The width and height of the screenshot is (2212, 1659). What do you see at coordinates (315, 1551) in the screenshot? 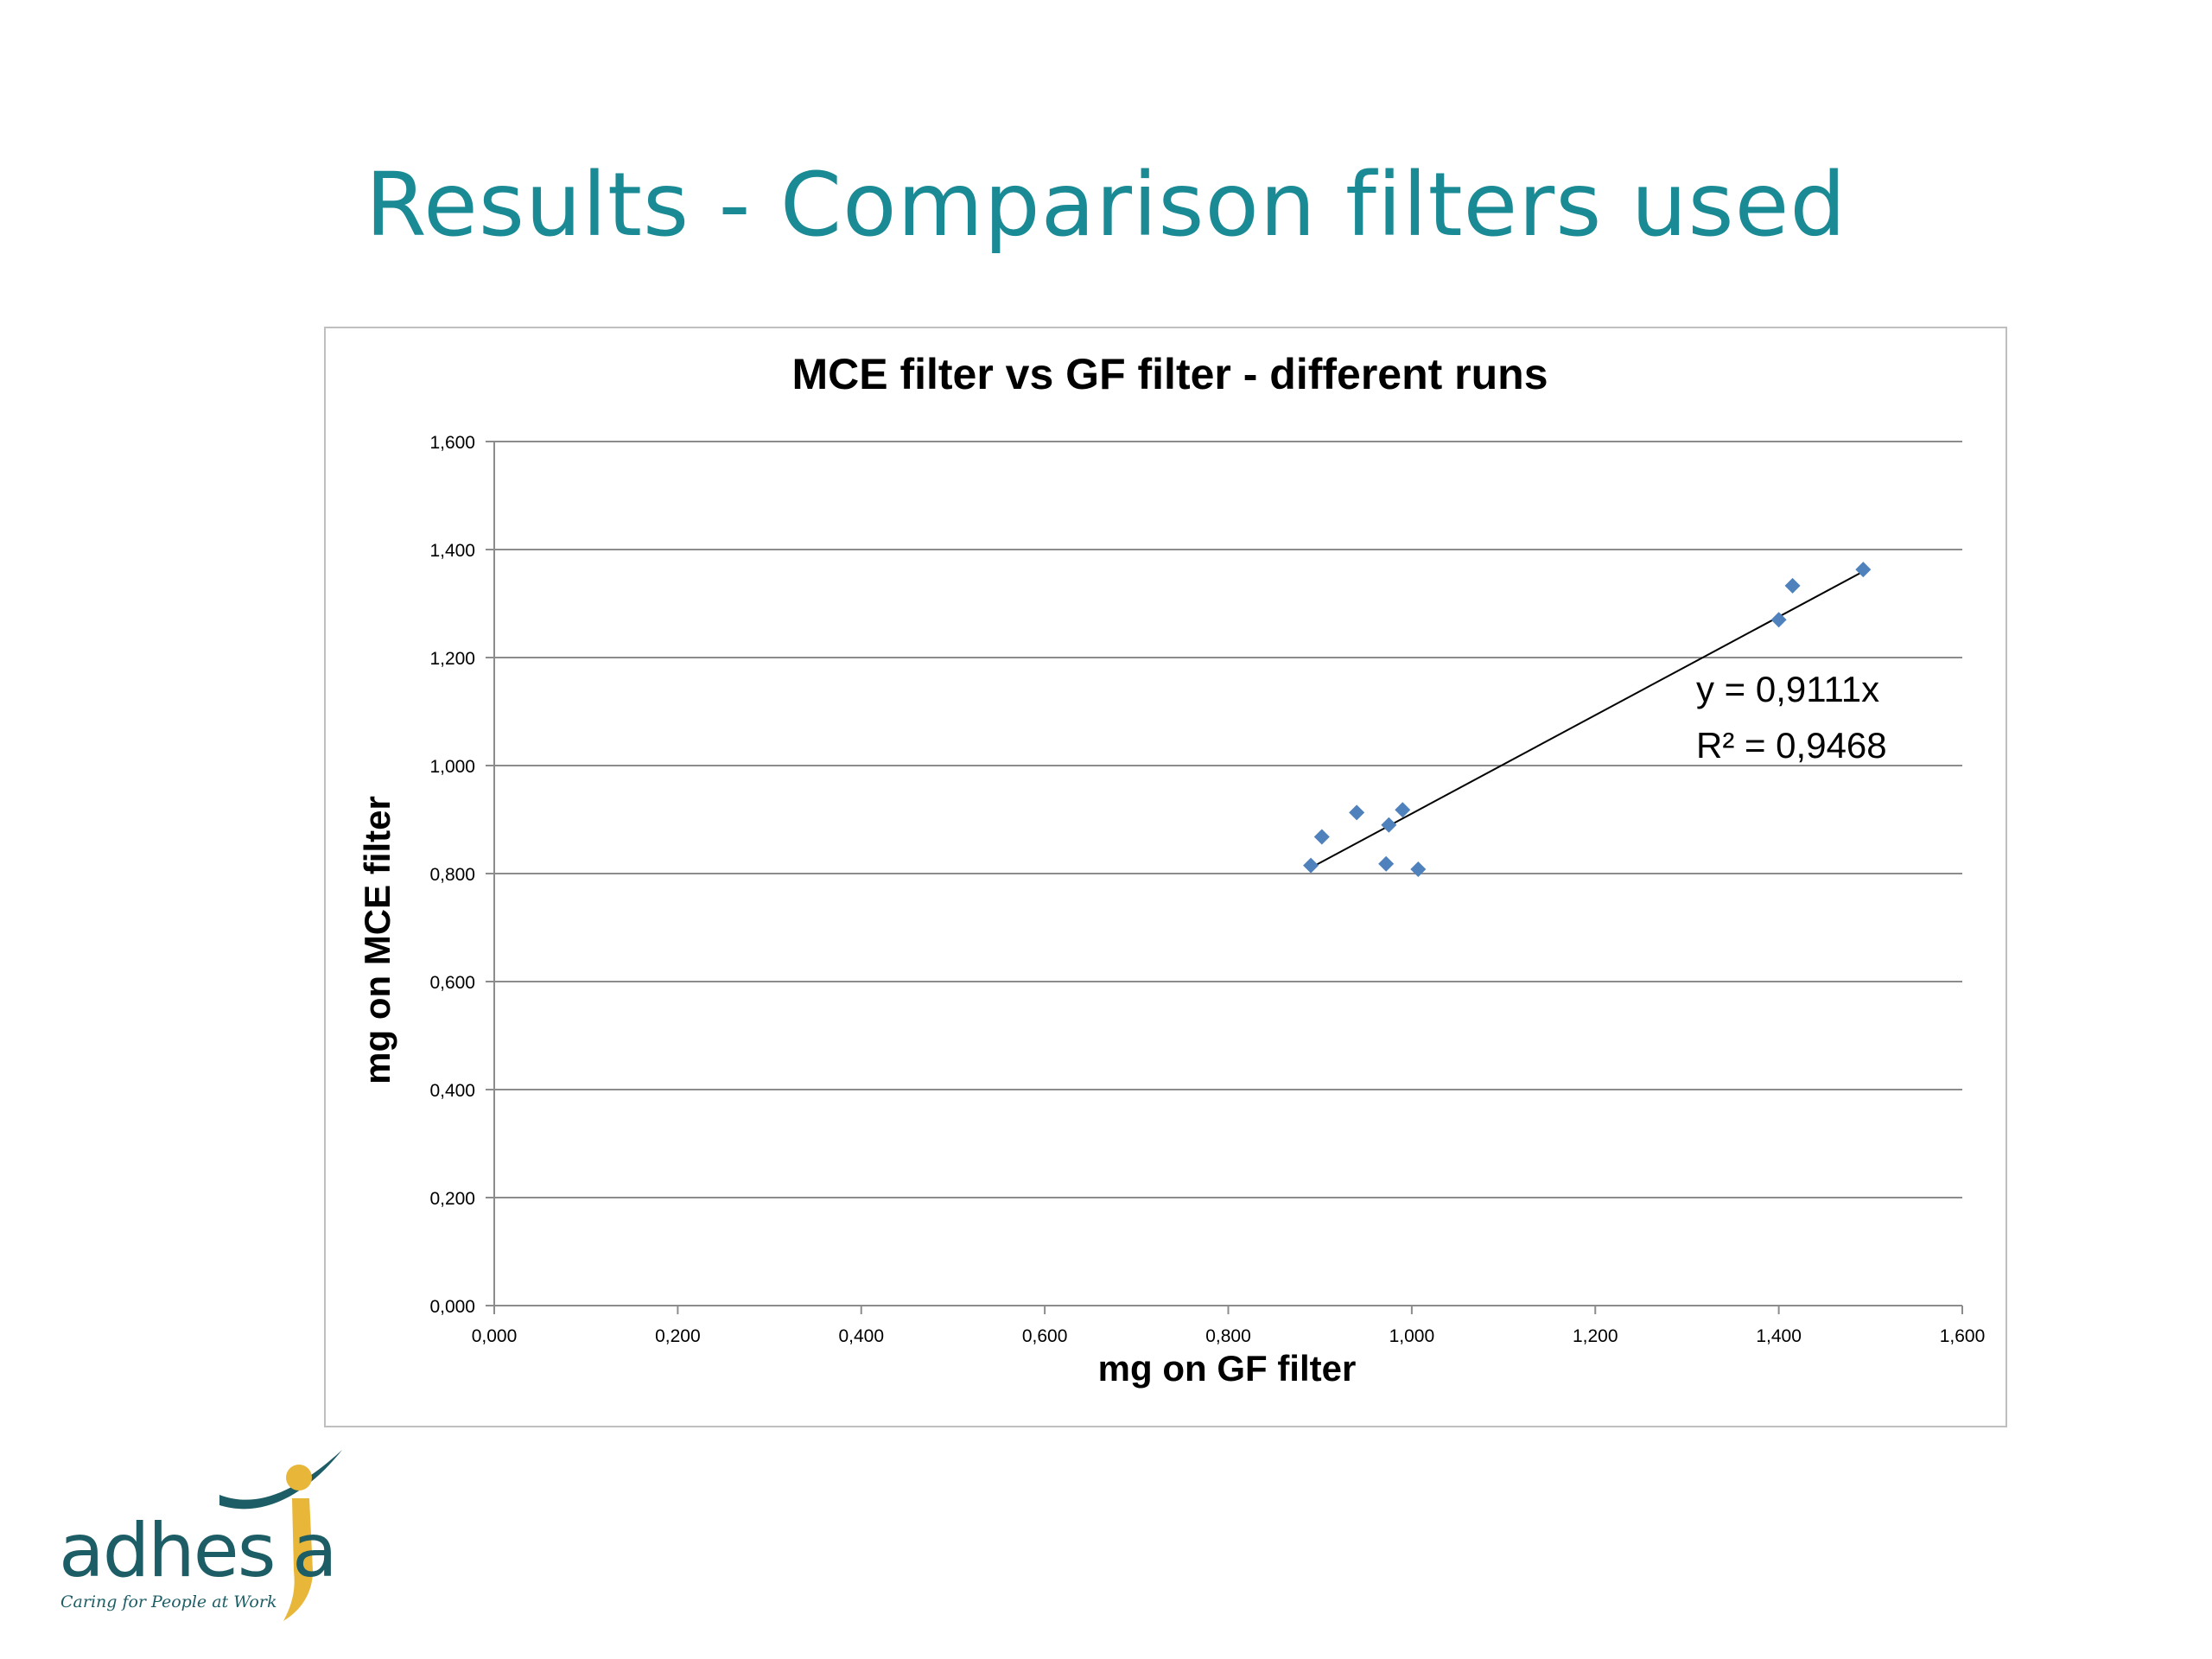
I see `logo-wordmark-end: a` at bounding box center [315, 1551].